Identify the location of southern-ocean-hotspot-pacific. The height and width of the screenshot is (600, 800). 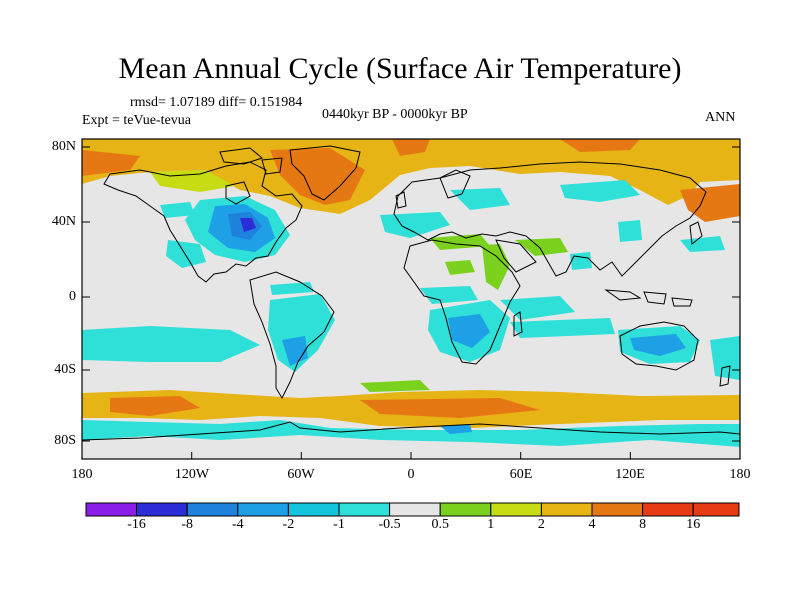
(155, 406).